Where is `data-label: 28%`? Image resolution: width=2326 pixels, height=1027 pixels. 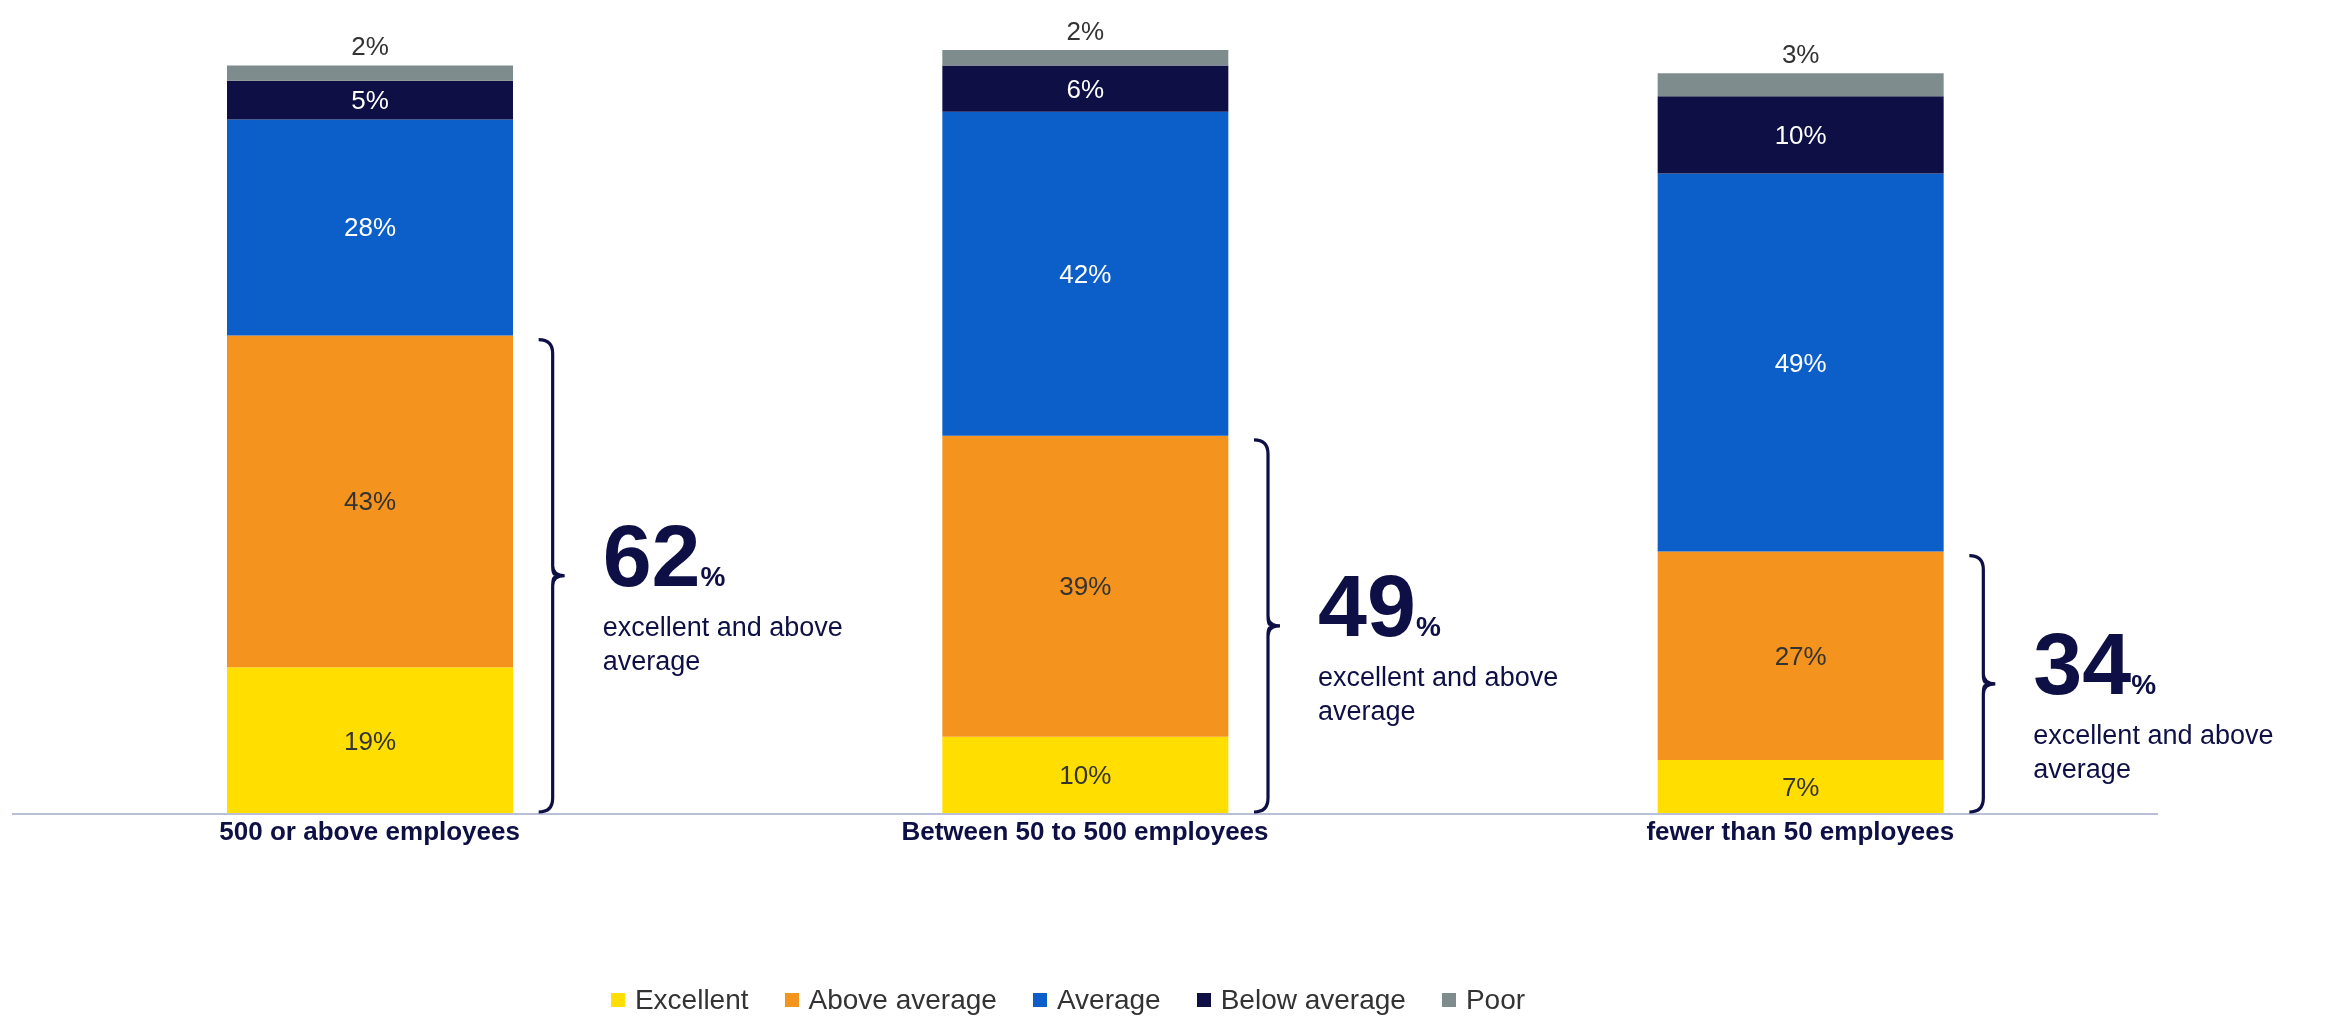 data-label: 28% is located at coordinates (370, 227).